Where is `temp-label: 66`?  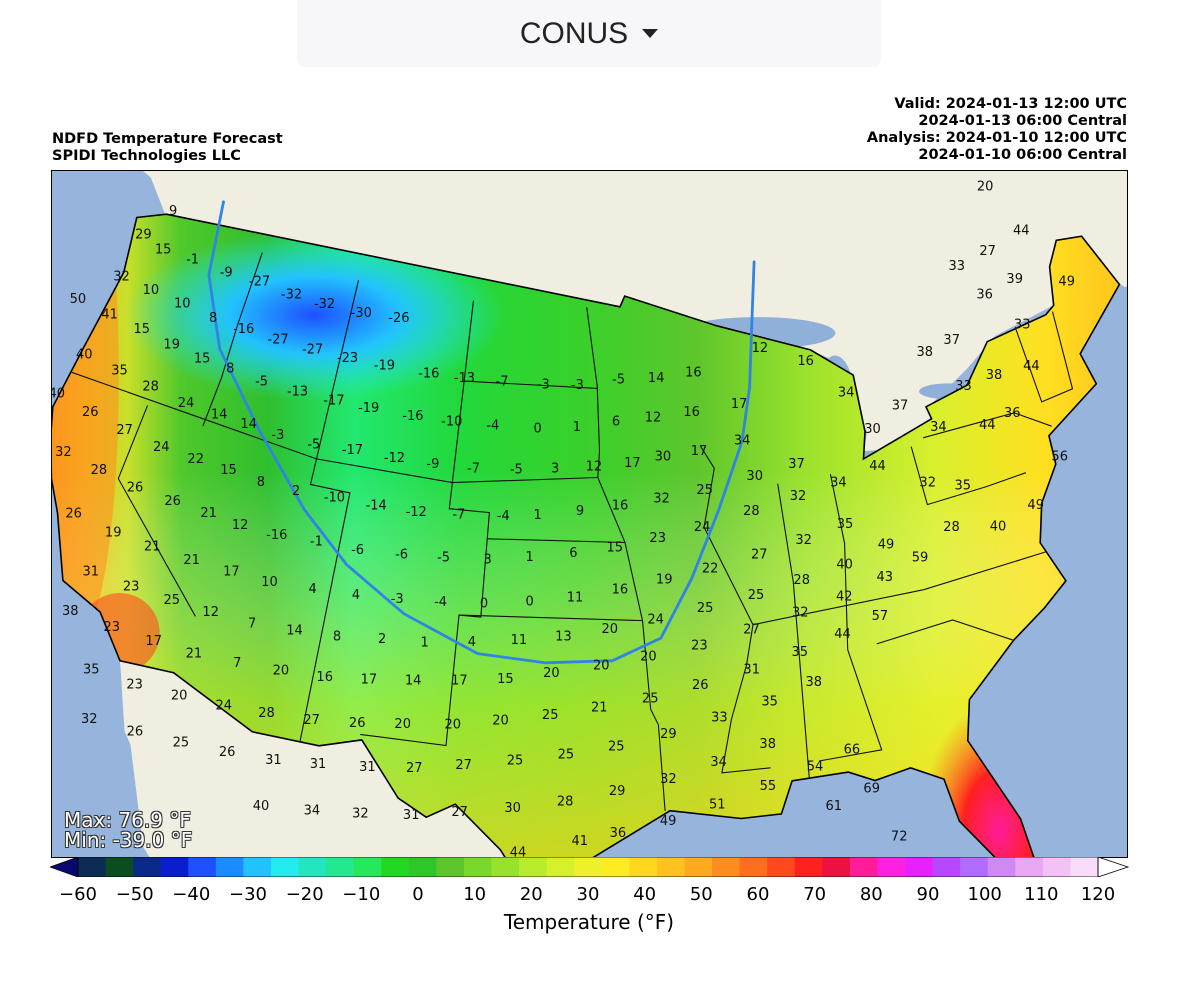 temp-label: 66 is located at coordinates (852, 750).